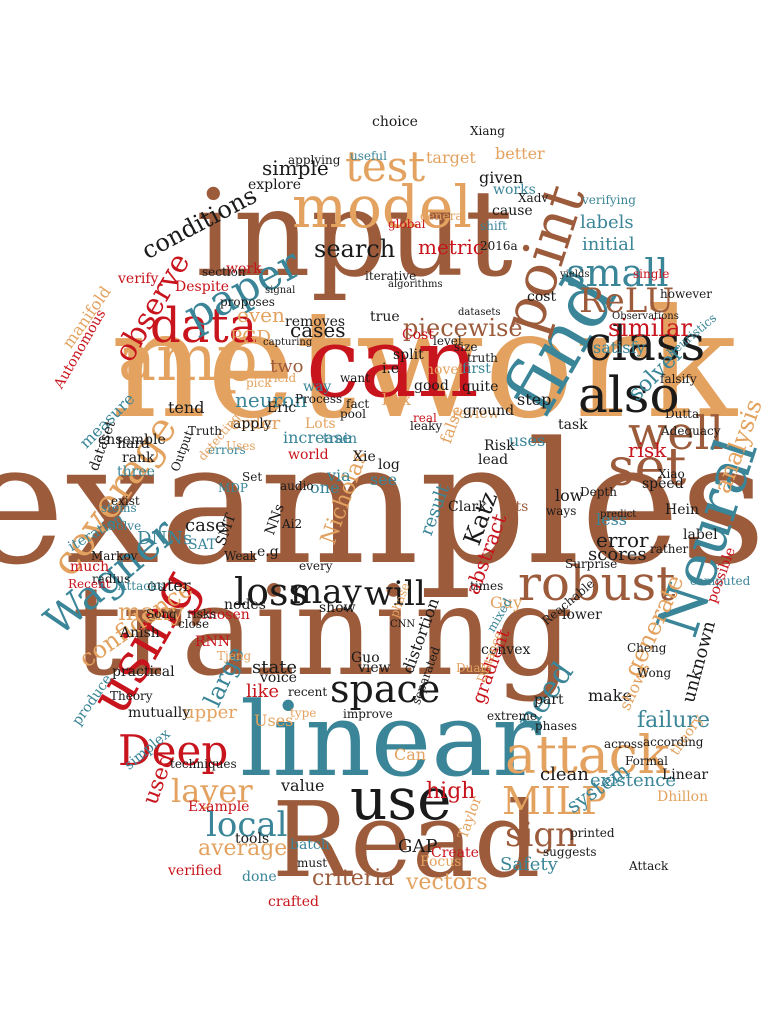 The image size is (768, 1024). I want to click on word-set: set, so click(647, 468).